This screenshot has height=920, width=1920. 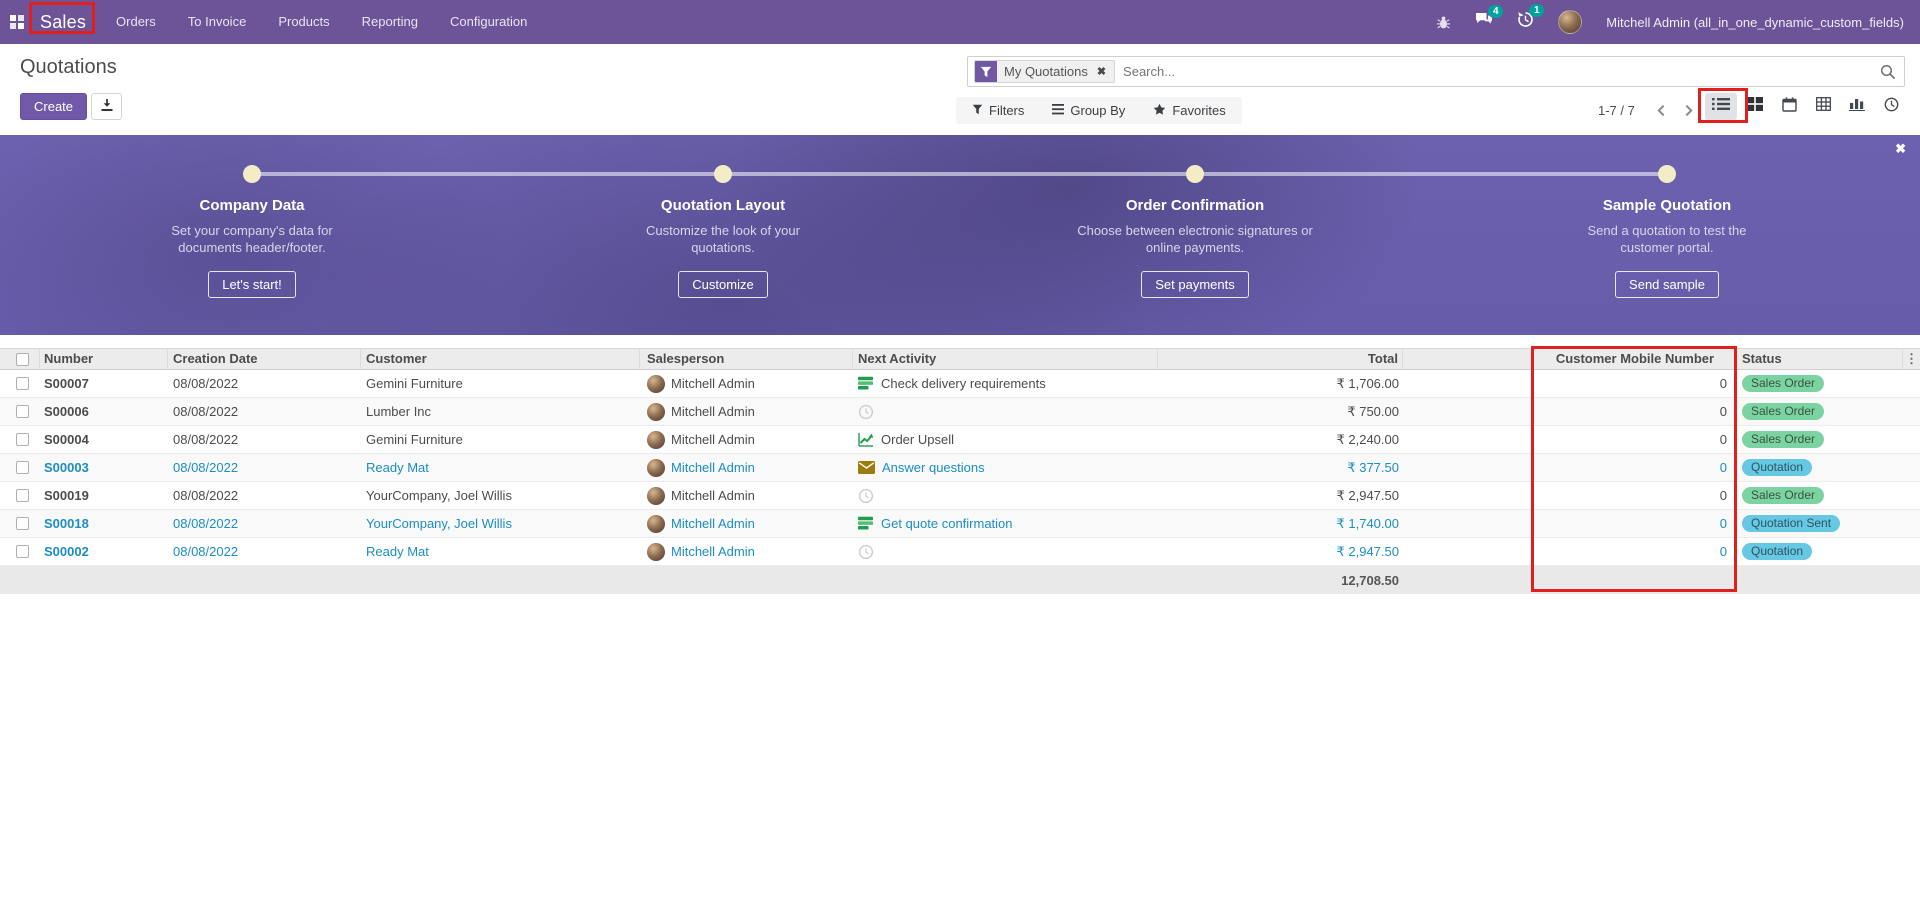 I want to click on messages-icon, so click(x=1484, y=22).